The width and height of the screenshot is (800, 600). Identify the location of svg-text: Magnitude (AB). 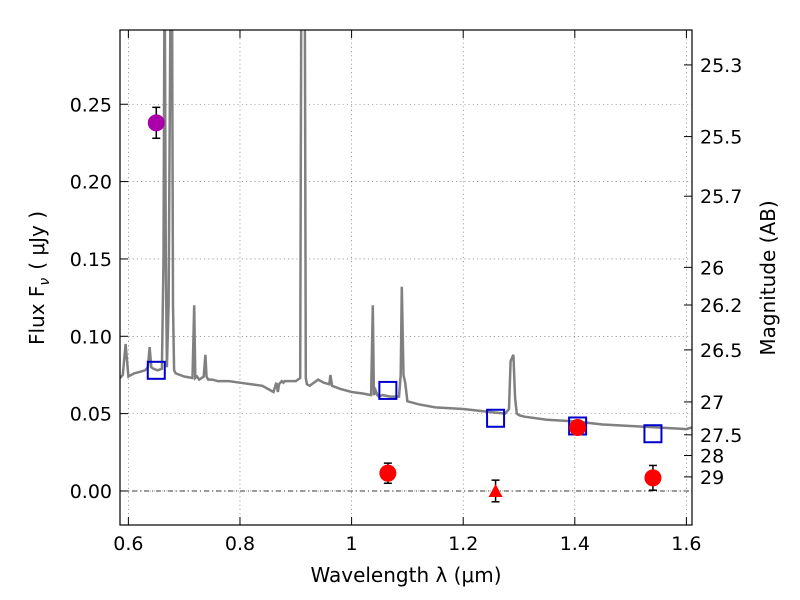
(768, 277).